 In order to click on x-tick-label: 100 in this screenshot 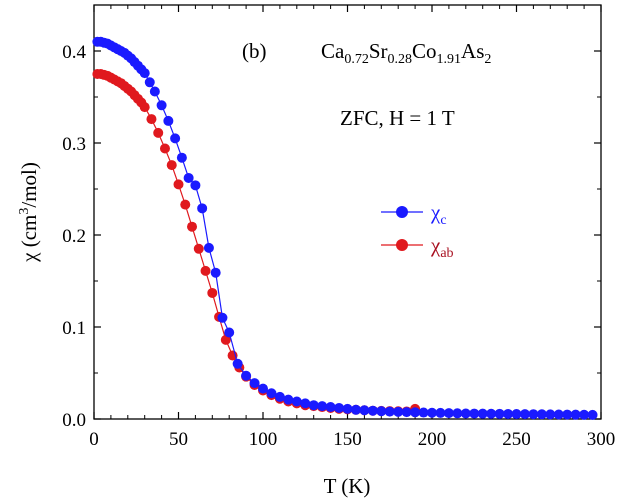, I will do `click(263, 439)`.